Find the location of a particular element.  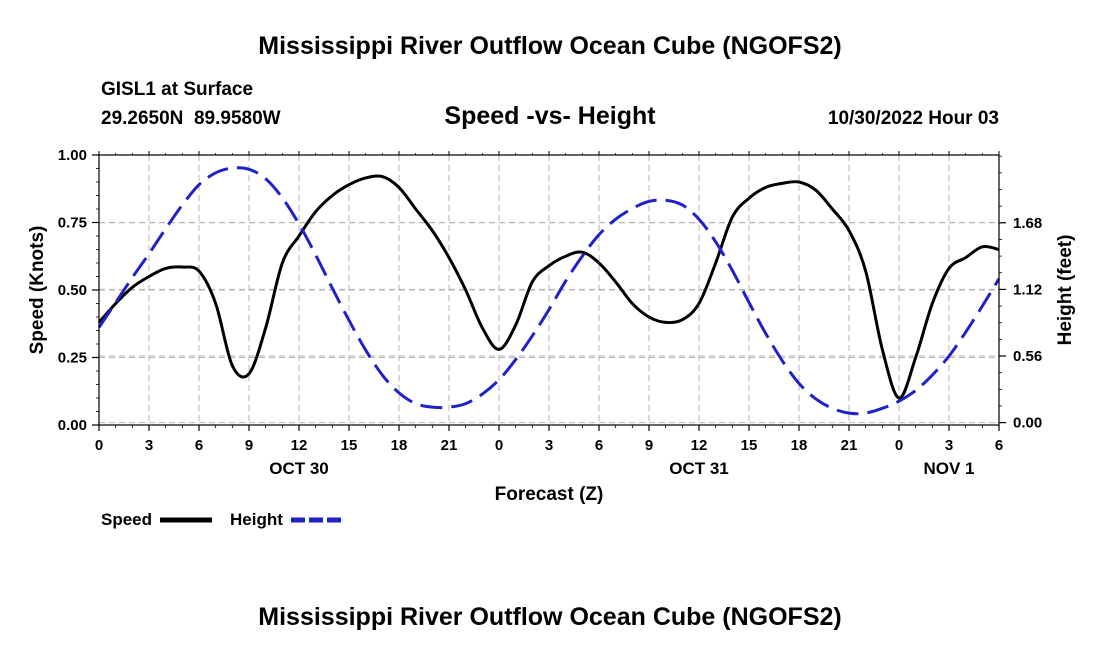

y-right-tick-label: 1.68 is located at coordinates (1027, 223).